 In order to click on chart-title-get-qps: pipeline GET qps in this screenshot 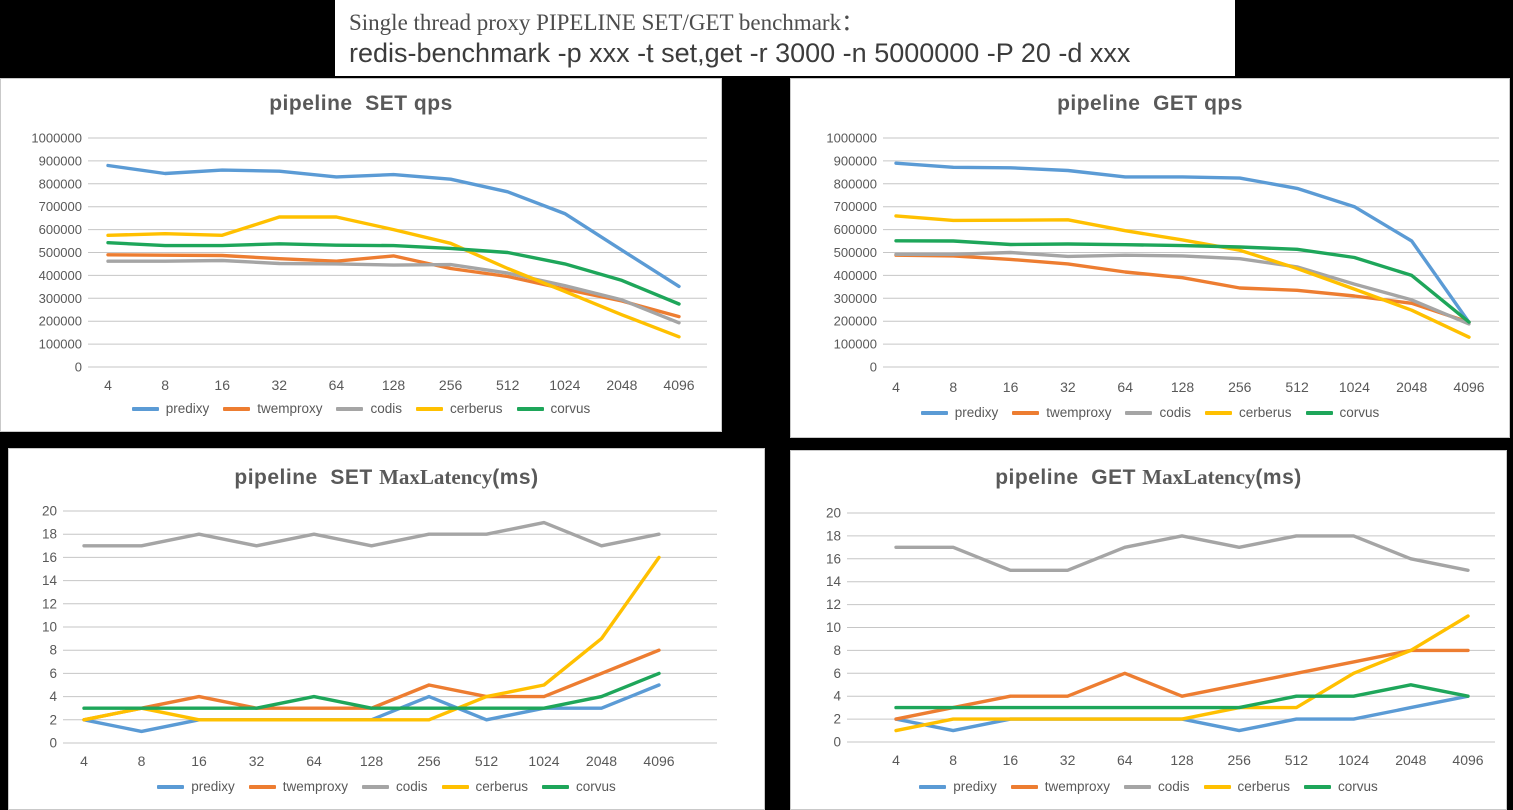, I will do `click(1150, 103)`.